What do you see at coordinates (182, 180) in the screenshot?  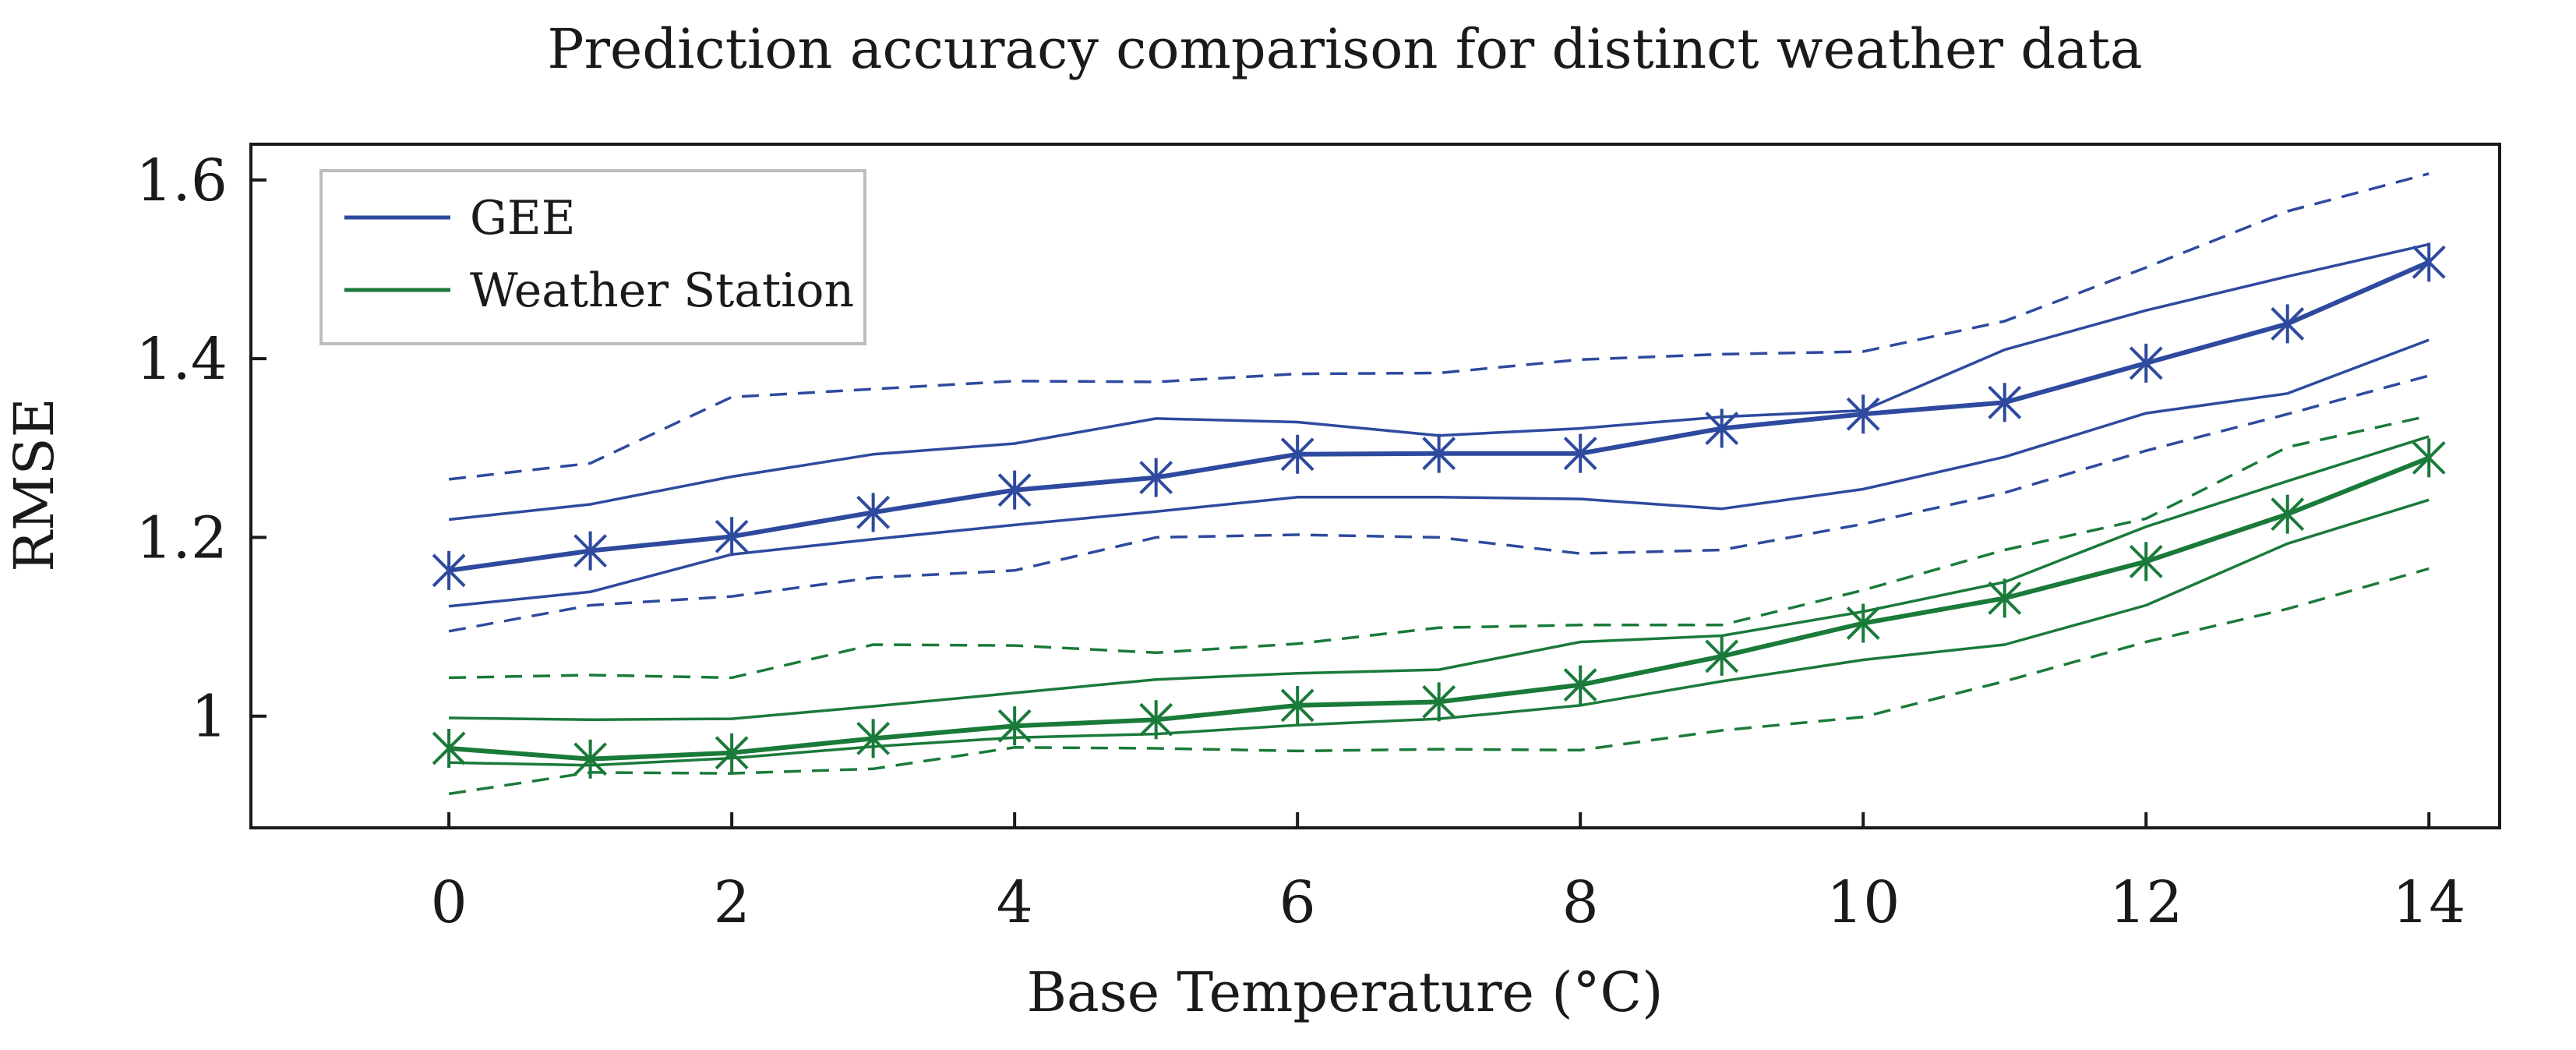 I see `y-tick-label: 1.6` at bounding box center [182, 180].